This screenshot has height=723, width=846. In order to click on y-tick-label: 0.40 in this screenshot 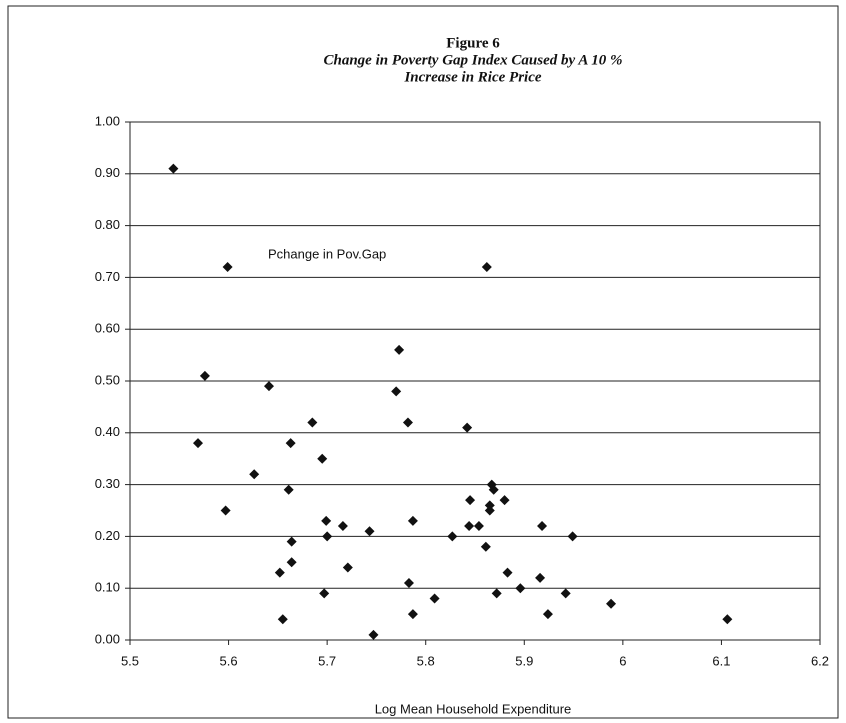, I will do `click(107, 431)`.